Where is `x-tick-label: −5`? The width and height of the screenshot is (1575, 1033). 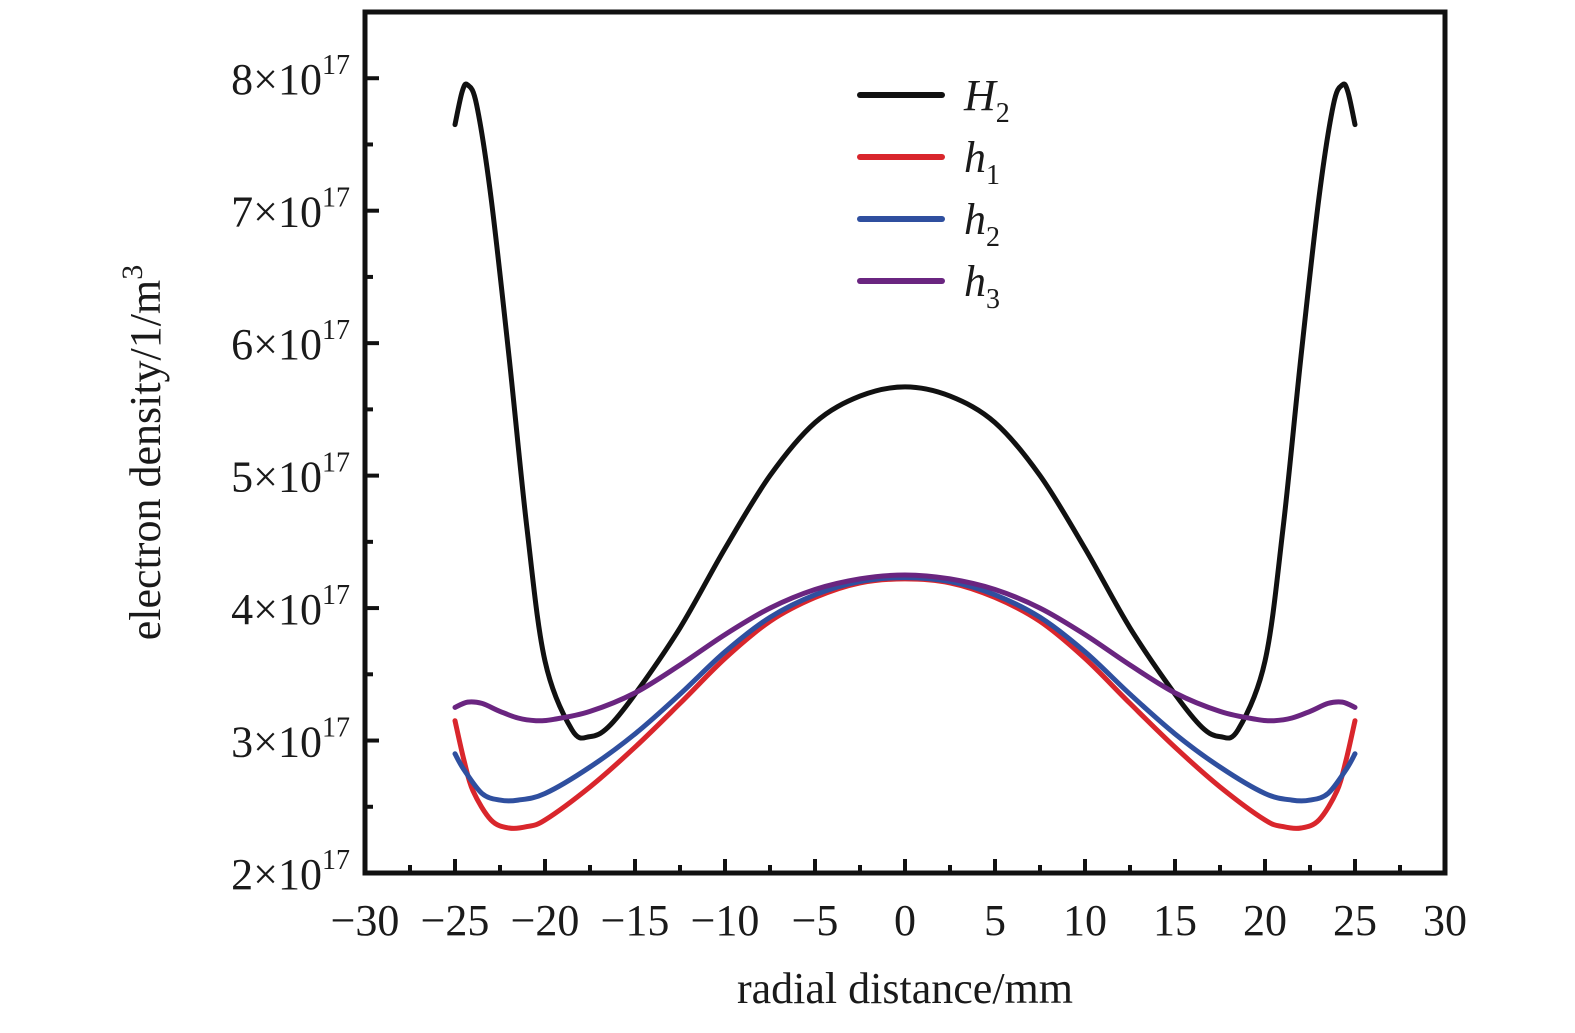
x-tick-label: −5 is located at coordinates (815, 920).